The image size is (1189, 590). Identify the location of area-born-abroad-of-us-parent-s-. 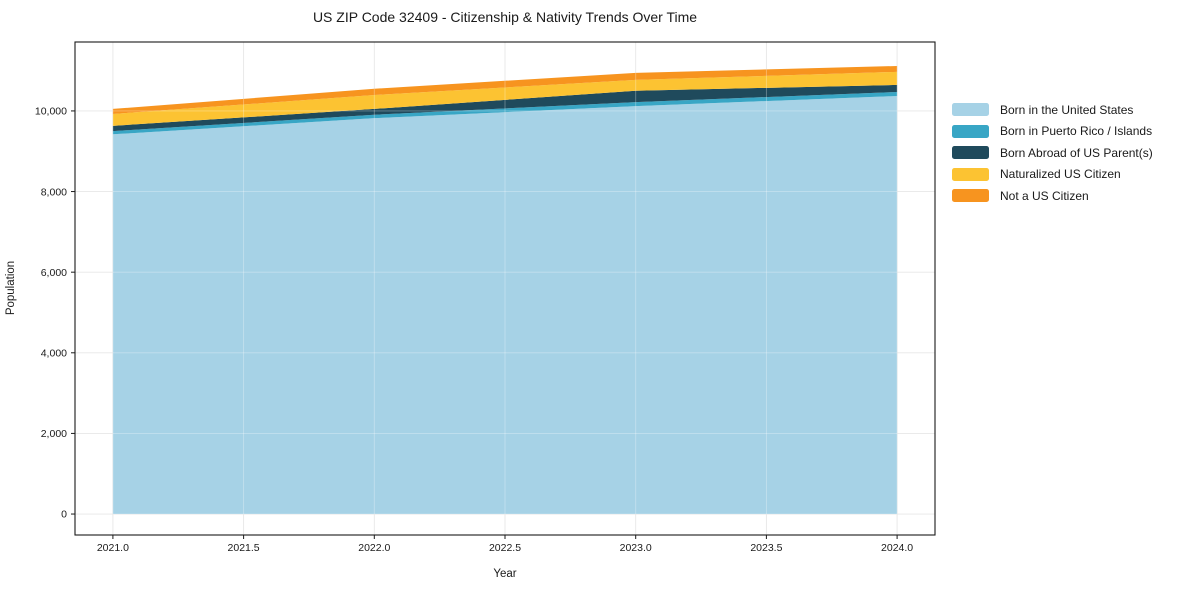
(505, 108).